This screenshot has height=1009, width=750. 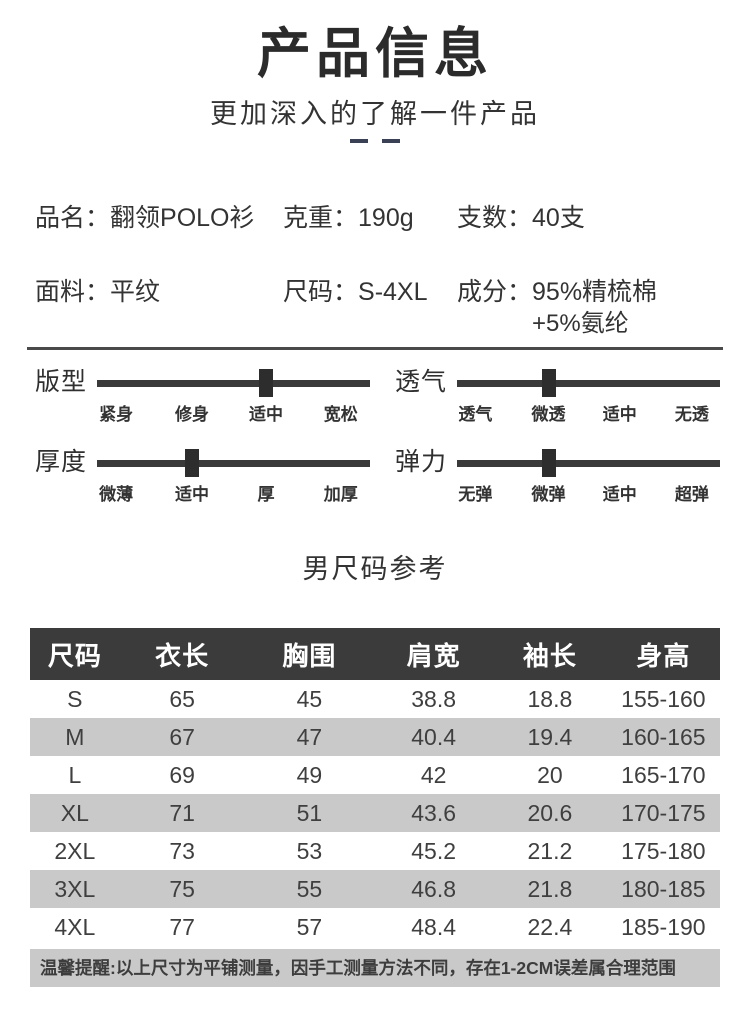 I want to click on subtitle-dashes, so click(x=375, y=141).